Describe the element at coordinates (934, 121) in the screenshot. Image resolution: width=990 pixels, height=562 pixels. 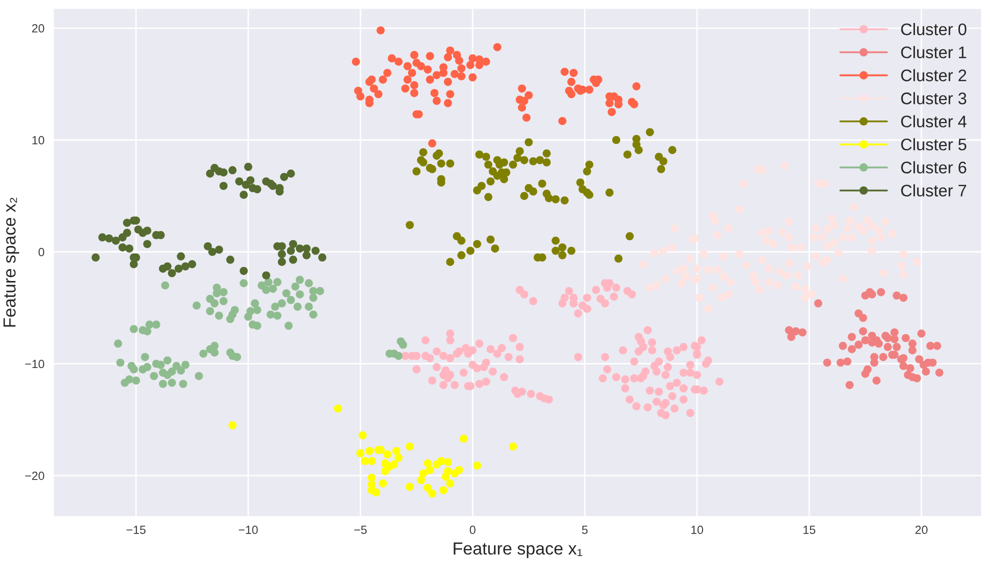
I see `legend-label: Cluster 4` at that location.